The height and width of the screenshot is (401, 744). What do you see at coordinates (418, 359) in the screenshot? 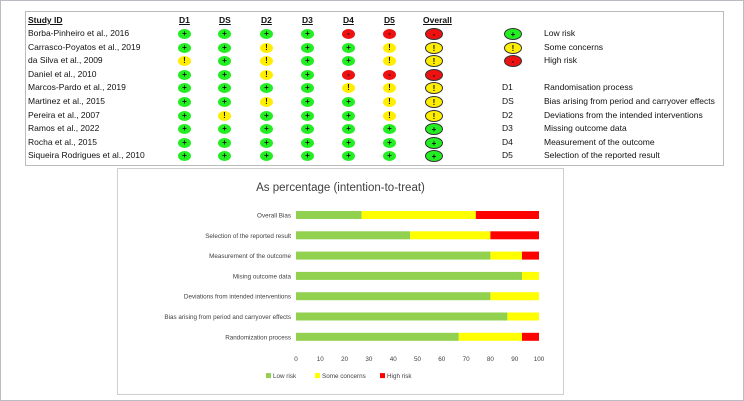
I see `x-tick-label: 50` at bounding box center [418, 359].